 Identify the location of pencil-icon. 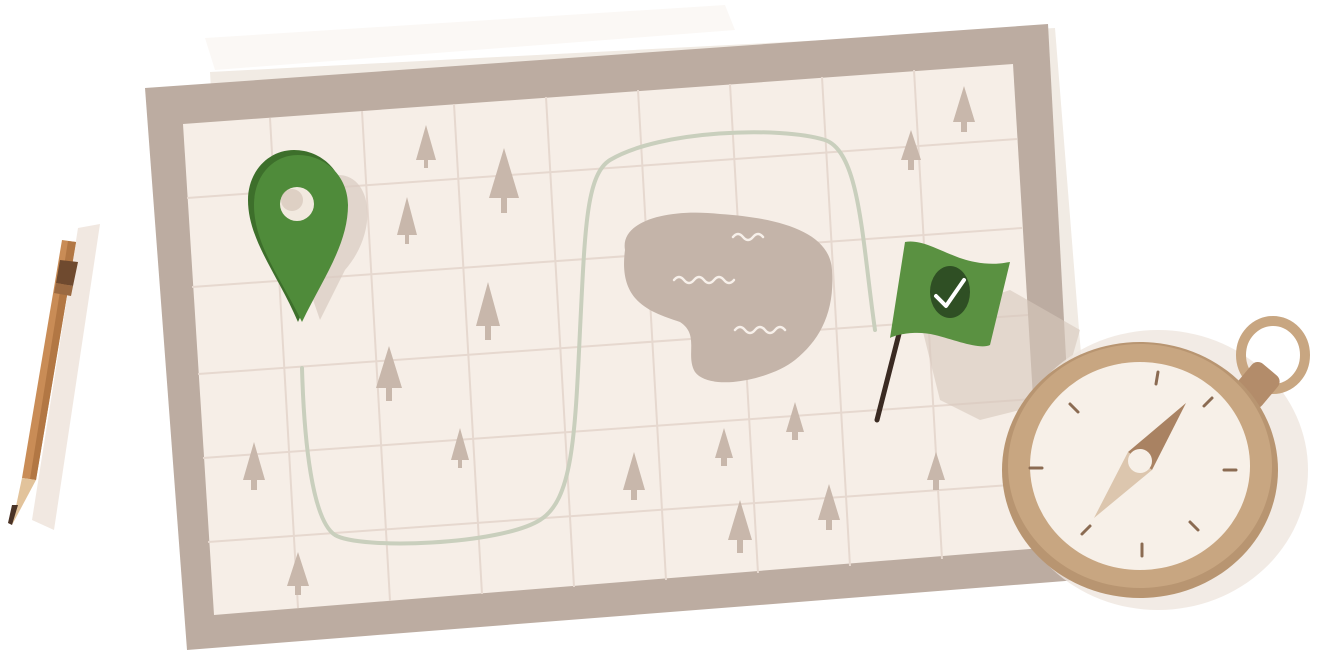
(54, 377).